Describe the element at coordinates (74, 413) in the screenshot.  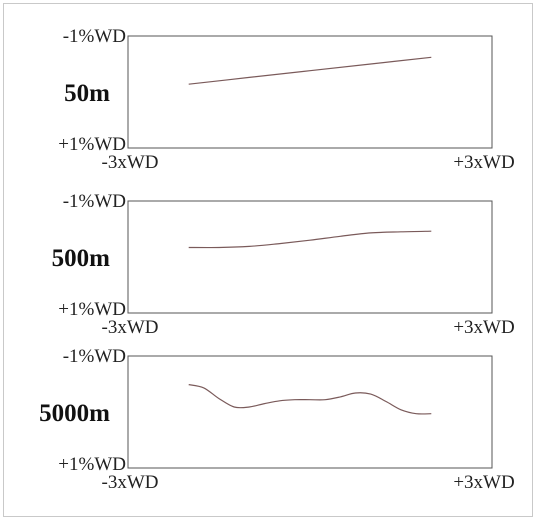
I see `chart-title: 5000m` at that location.